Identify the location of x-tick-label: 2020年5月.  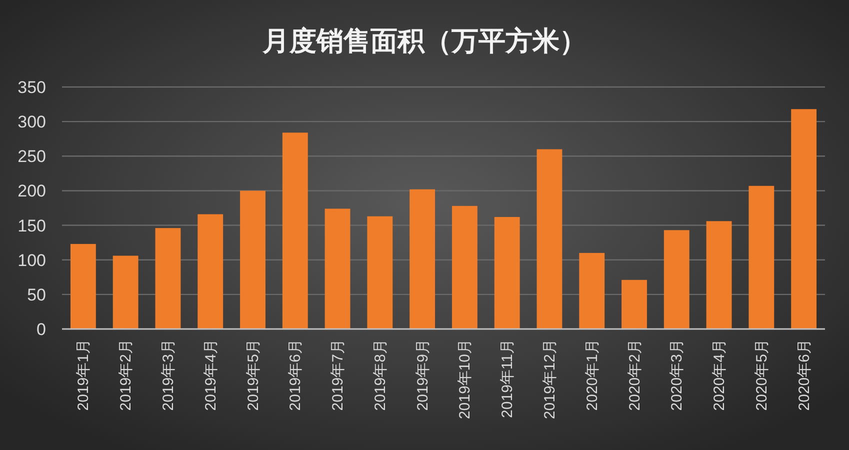
(761, 375).